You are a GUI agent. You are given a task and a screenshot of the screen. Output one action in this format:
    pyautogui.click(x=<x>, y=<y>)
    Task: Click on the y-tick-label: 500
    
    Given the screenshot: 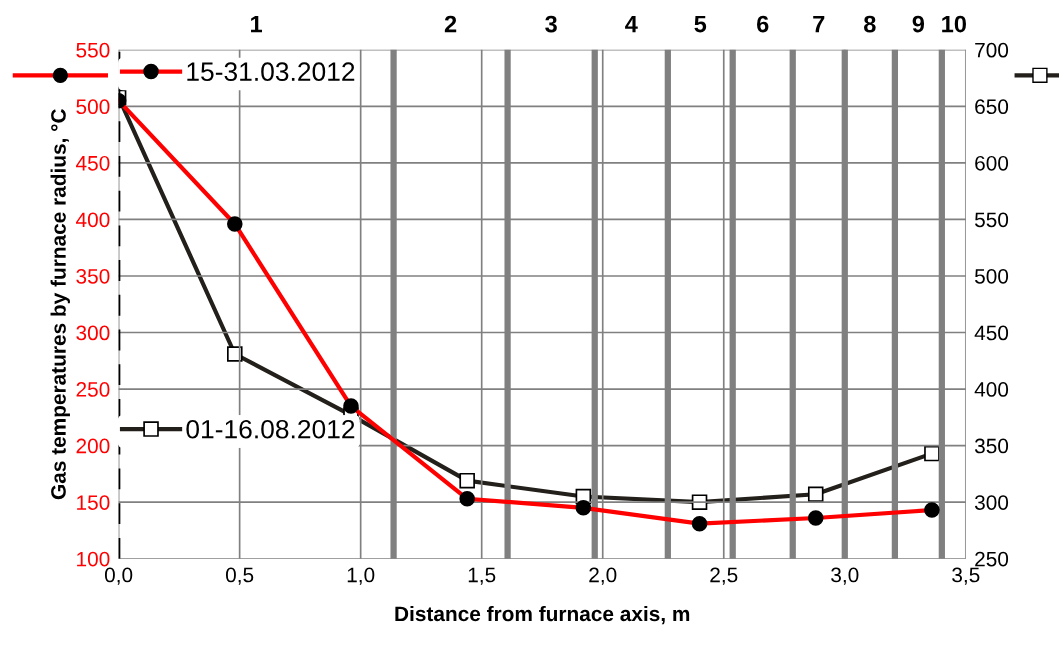 What is the action you would take?
    pyautogui.click(x=93, y=107)
    